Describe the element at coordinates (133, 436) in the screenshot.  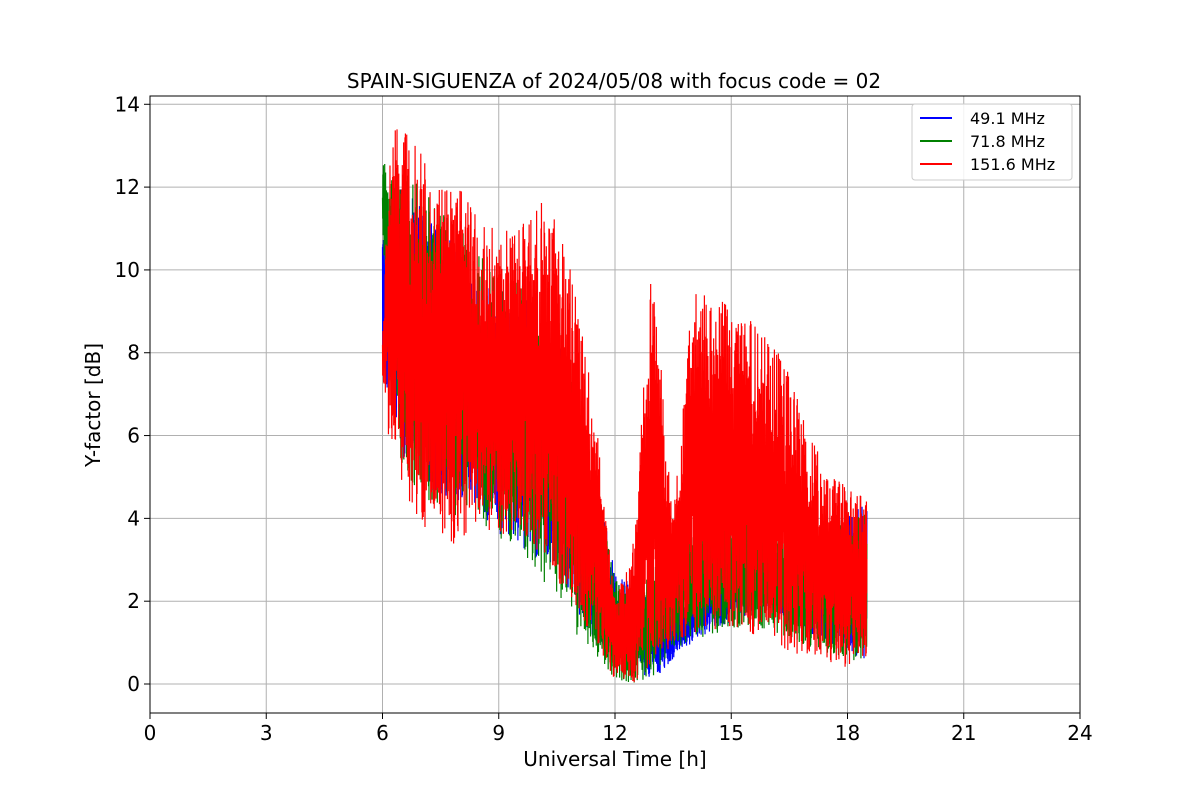
I see `y-tick-label: 6` at that location.